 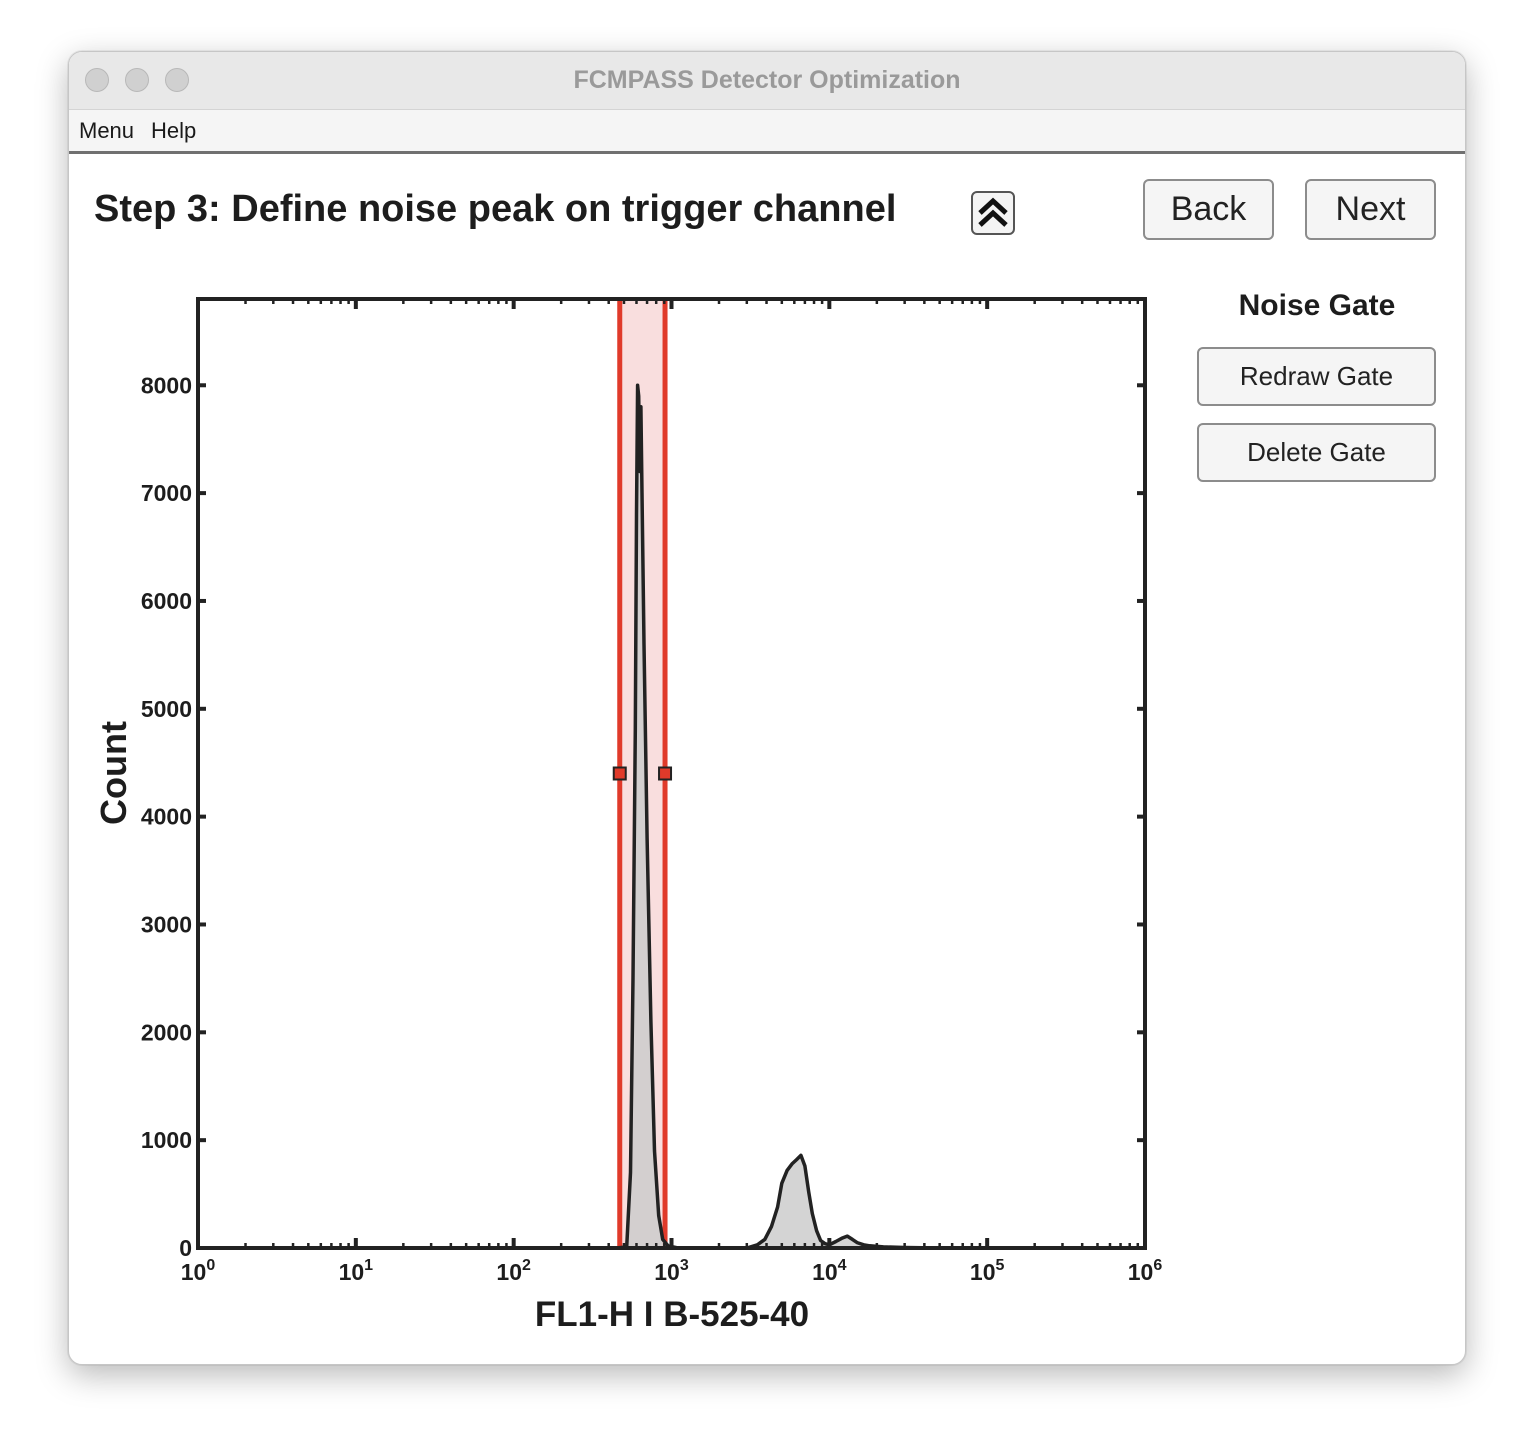 I want to click on y-tick-label: 1000, so click(x=166, y=1140).